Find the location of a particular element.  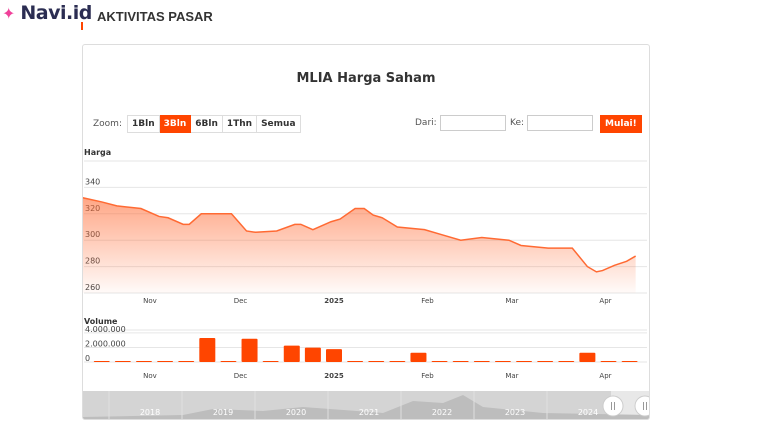

zoom-semua-button: Semua is located at coordinates (279, 124).